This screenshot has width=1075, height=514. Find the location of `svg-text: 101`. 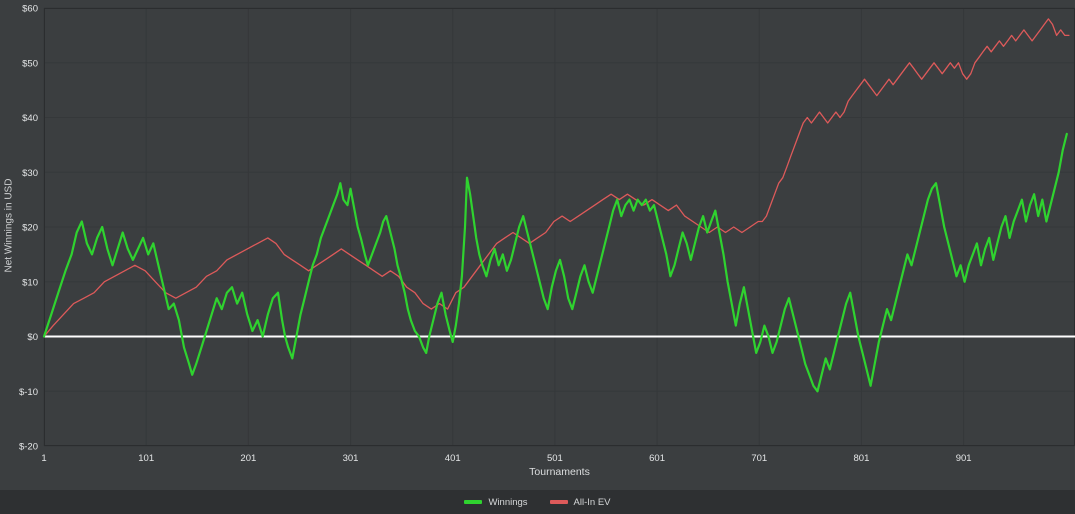

svg-text: 101 is located at coordinates (146, 458).